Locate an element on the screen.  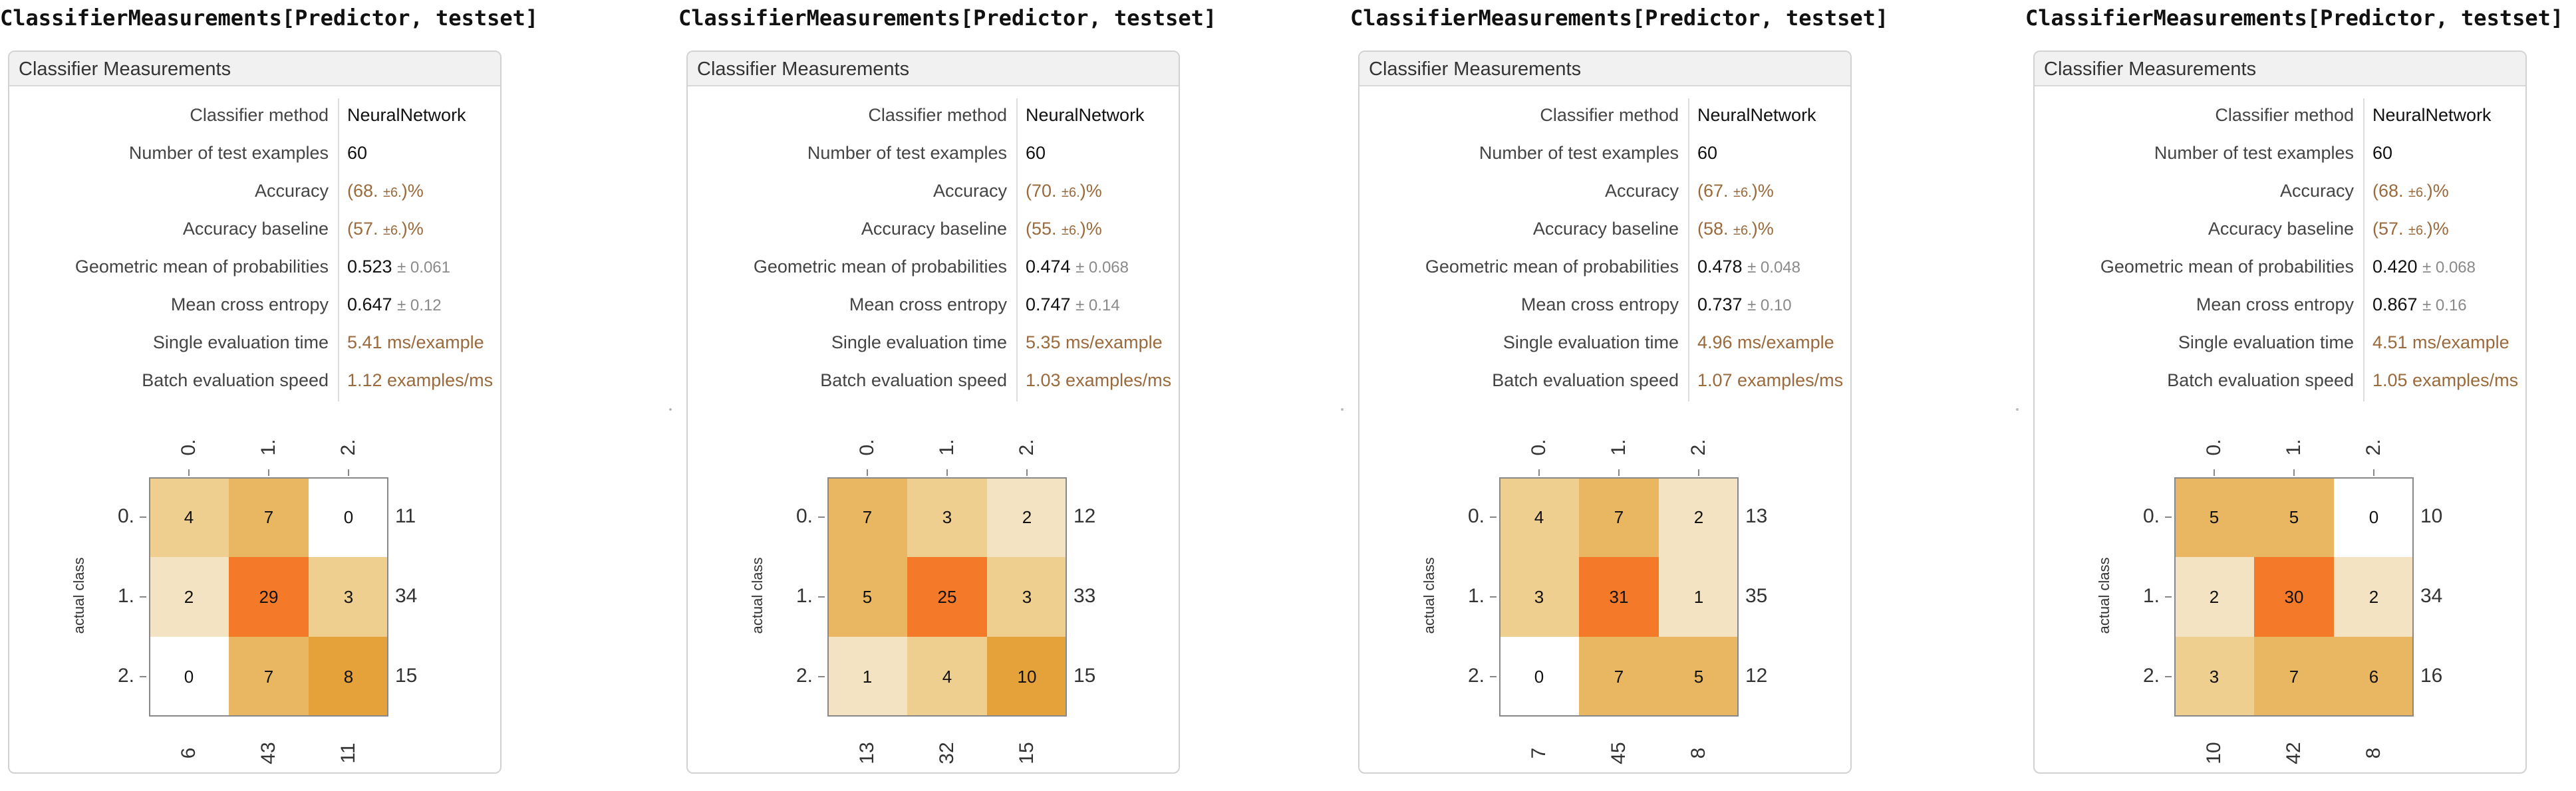
column-total: 43 is located at coordinates (268, 753).